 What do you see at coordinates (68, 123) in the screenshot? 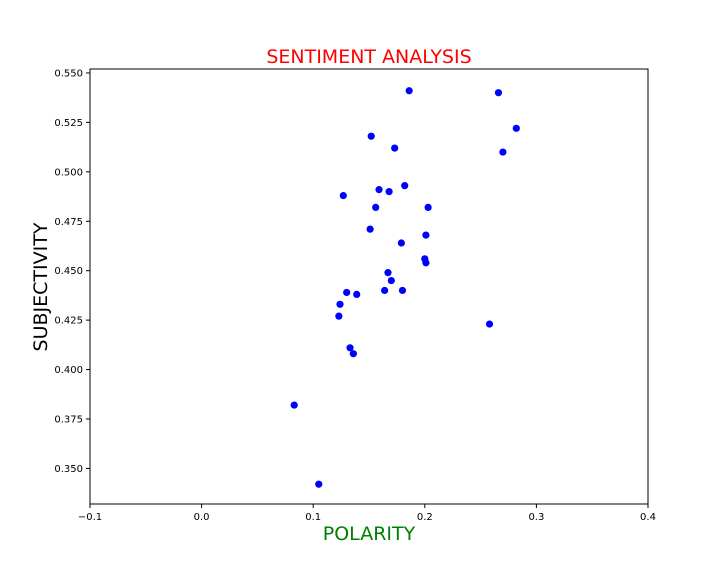
I see `y-tick-label: 0.525` at bounding box center [68, 123].